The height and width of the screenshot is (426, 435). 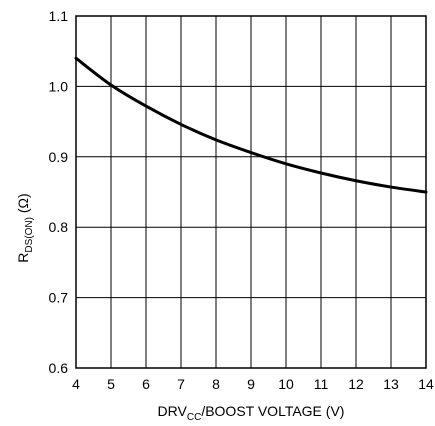 What do you see at coordinates (59, 298) in the screenshot?
I see `y-tick-label: 0.7` at bounding box center [59, 298].